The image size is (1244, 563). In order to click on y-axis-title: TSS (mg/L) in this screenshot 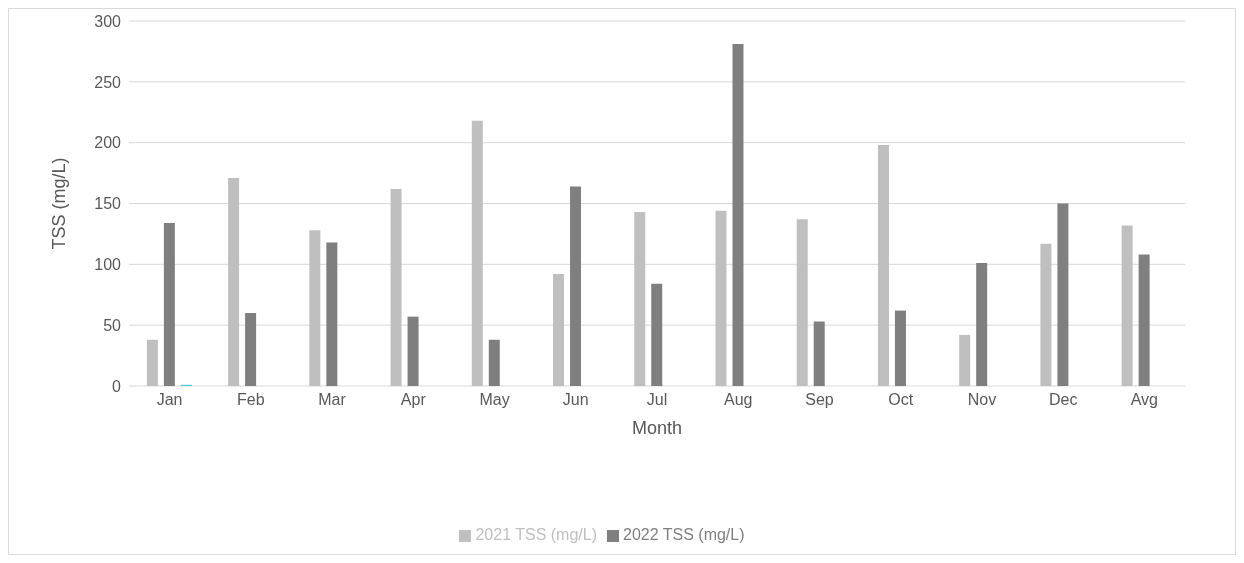, I will do `click(59, 203)`.